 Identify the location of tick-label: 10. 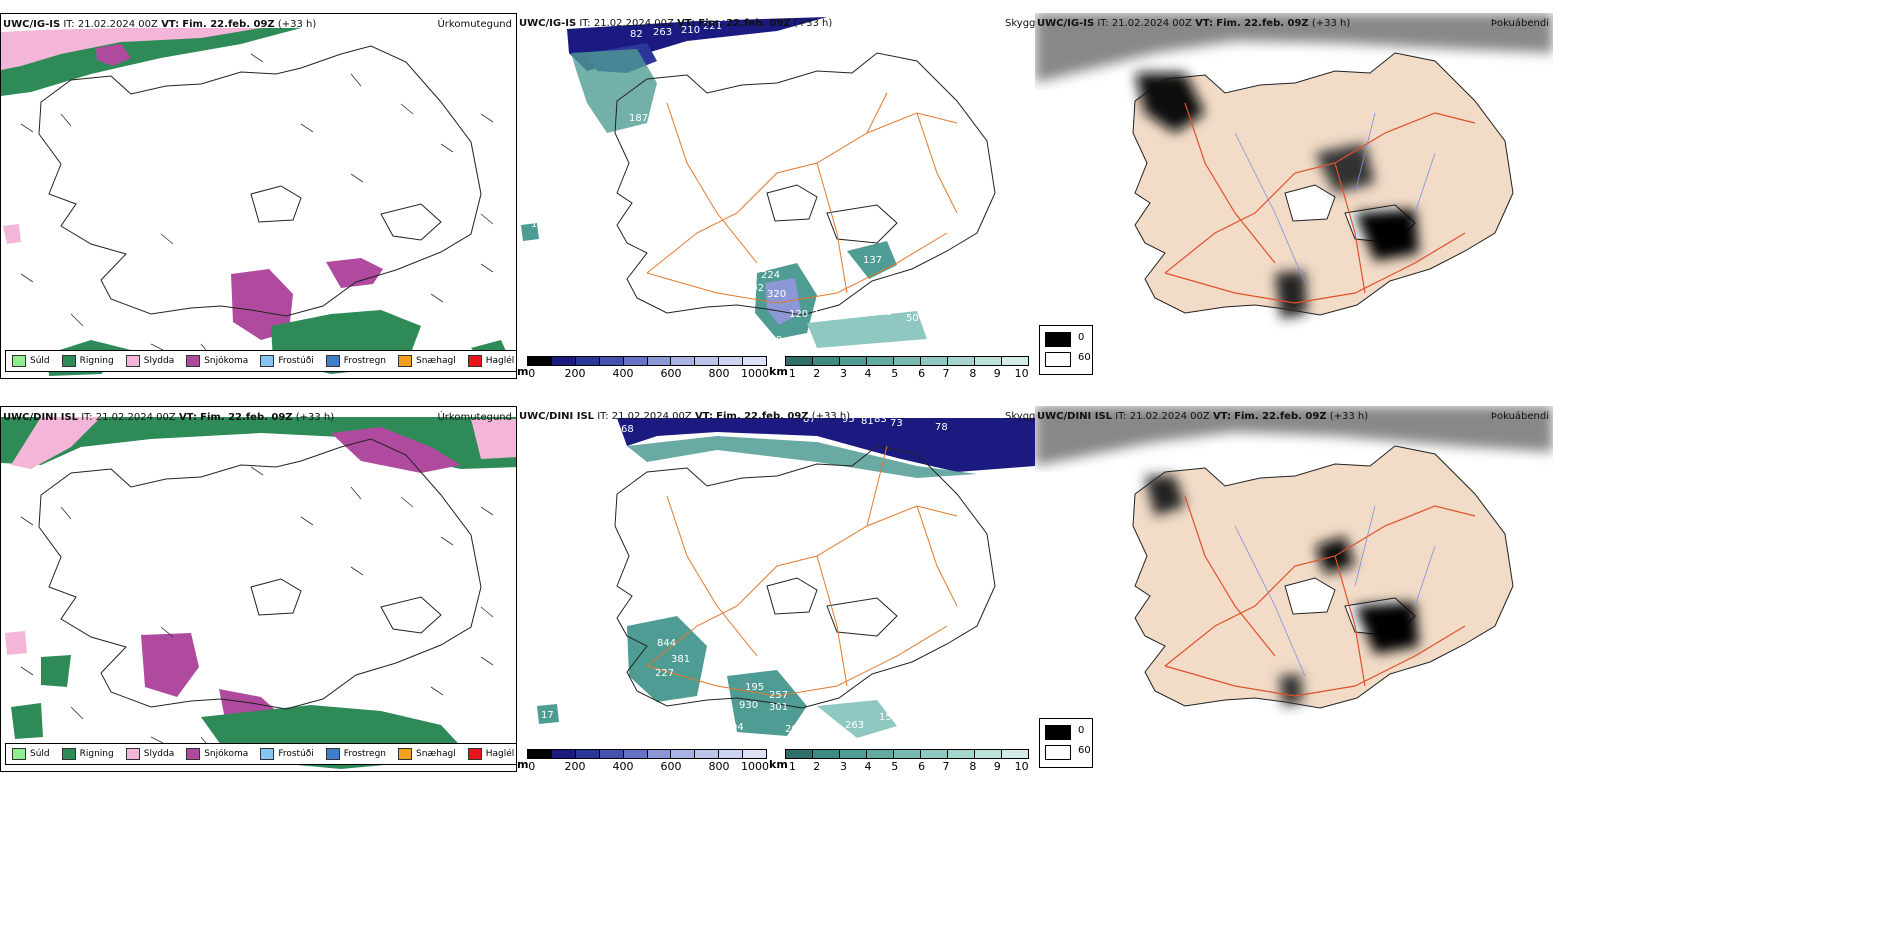
(1021, 766).